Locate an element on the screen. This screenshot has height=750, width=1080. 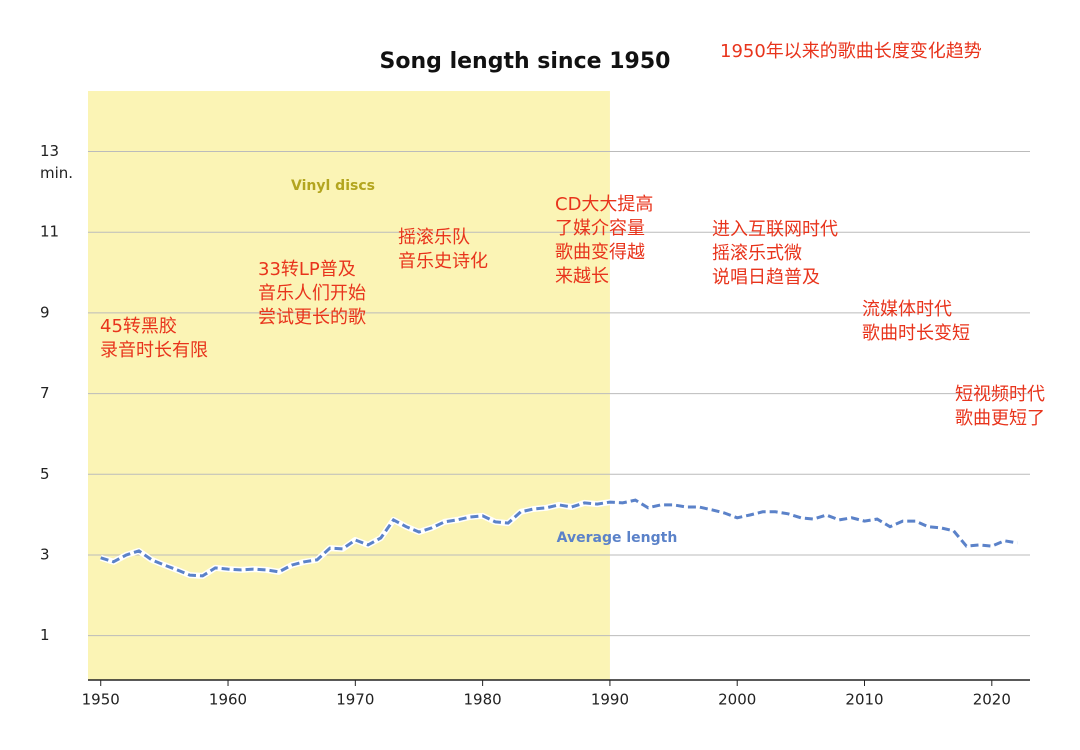
annotation: 了媒介容量 is located at coordinates (600, 228).